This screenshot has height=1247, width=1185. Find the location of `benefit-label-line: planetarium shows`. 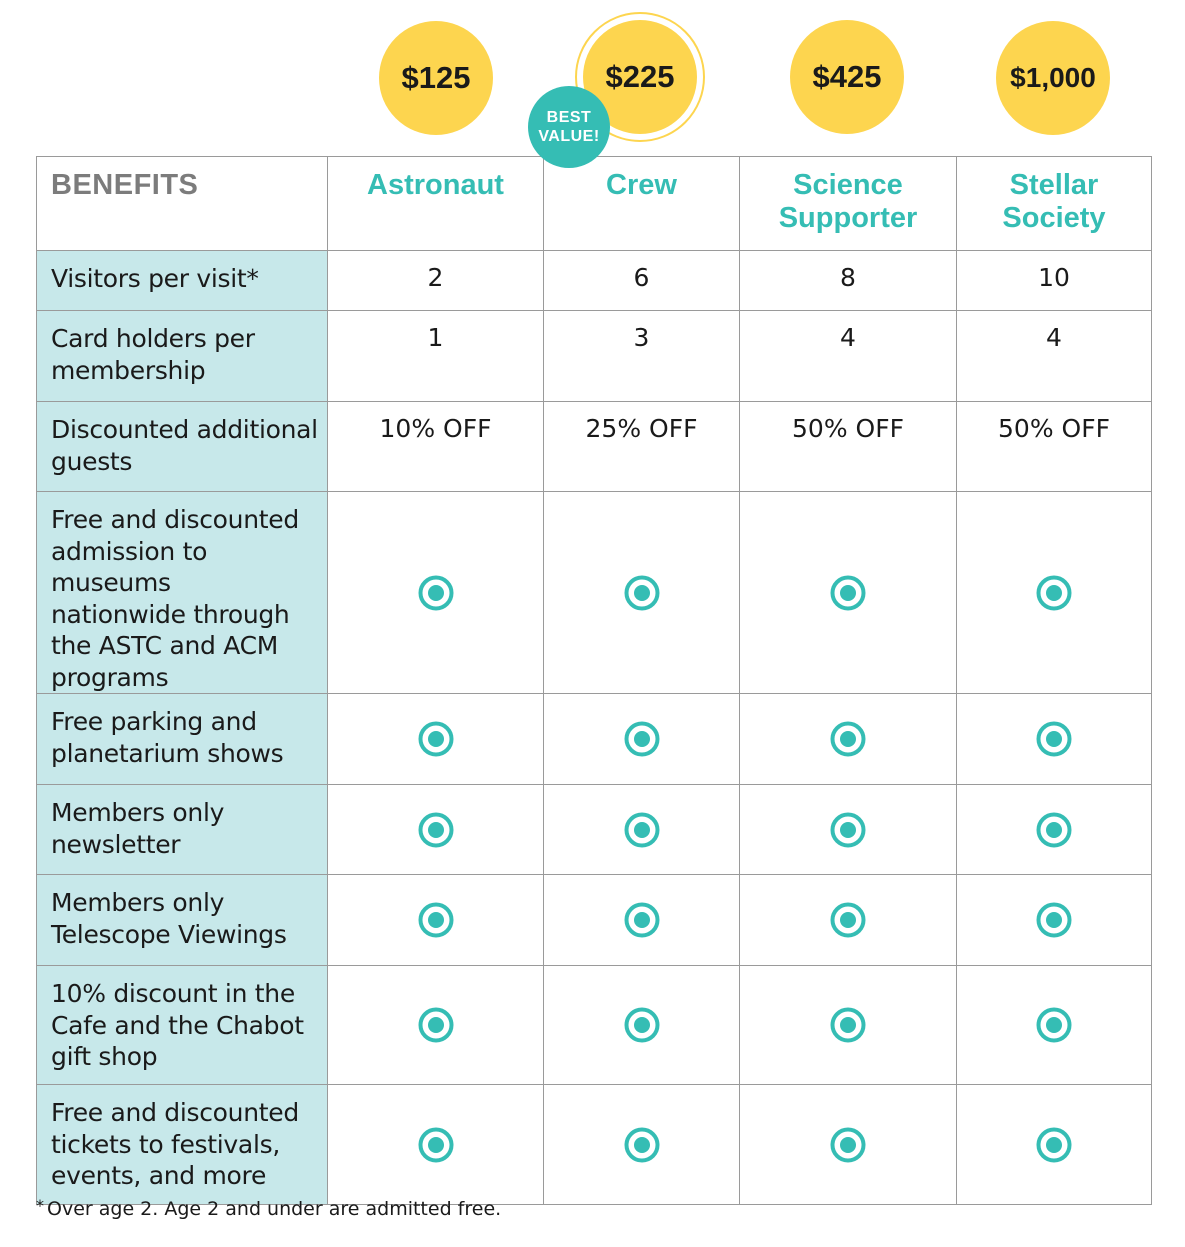

benefit-label-line: planetarium shows is located at coordinates (167, 753).